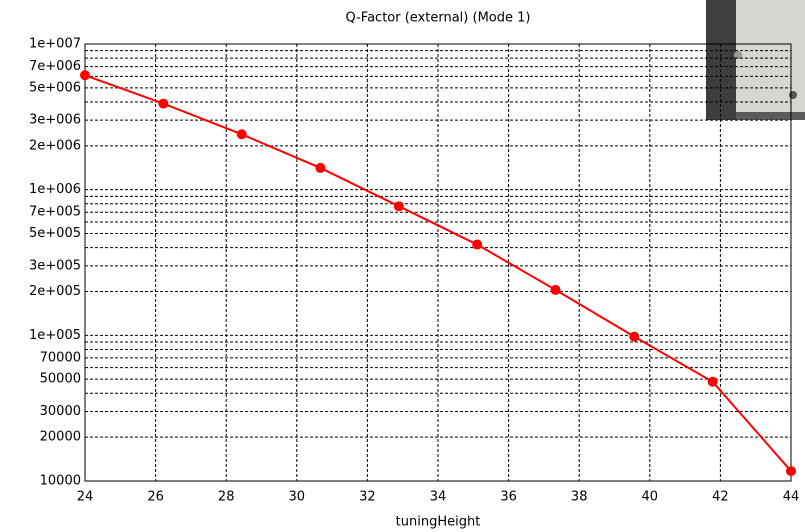 The width and height of the screenshot is (805, 532). I want to click on chart-title: Q-Factor (external) (Mode 1), so click(438, 18).